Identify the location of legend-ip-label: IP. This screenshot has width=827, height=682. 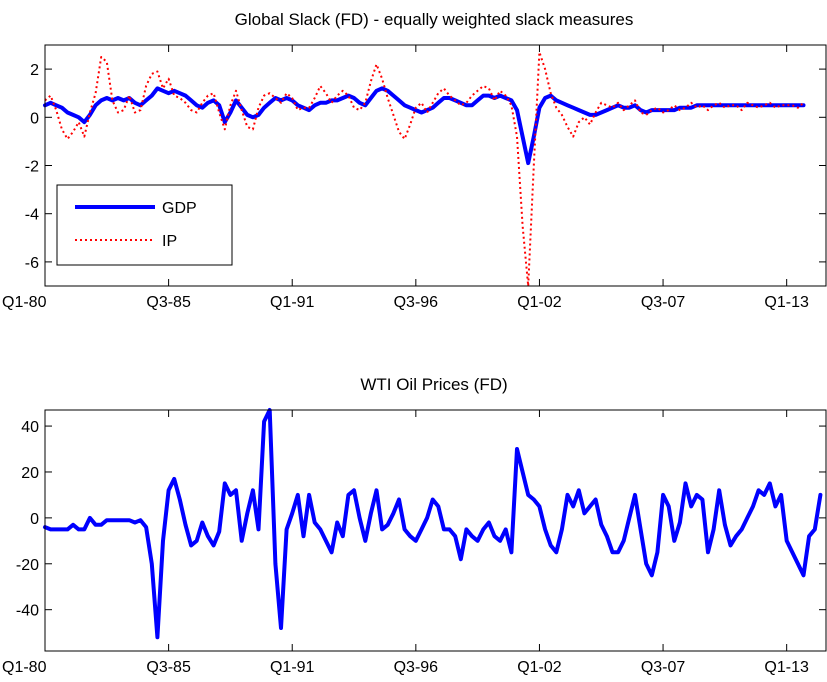
(169, 241).